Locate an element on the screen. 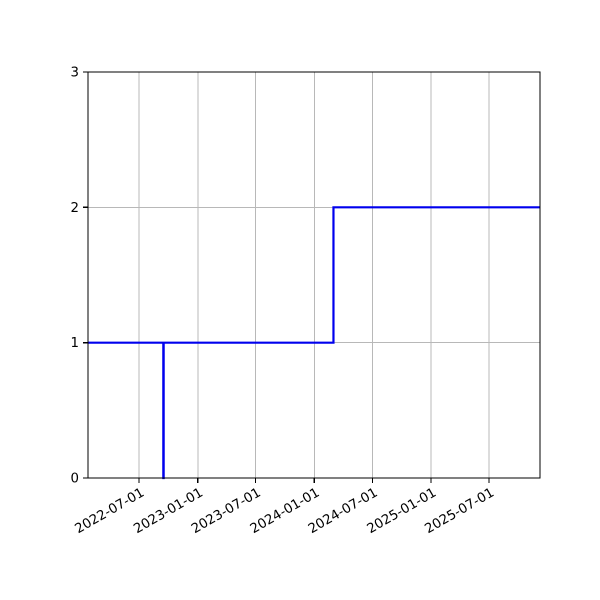 The width and height of the screenshot is (600, 600). y-tick-label: 1 is located at coordinates (75, 343).